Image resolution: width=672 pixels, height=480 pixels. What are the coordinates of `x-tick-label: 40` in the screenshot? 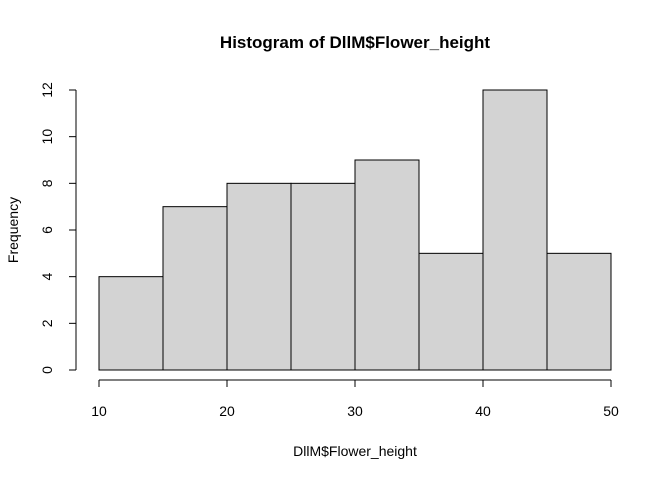 It's located at (483, 411).